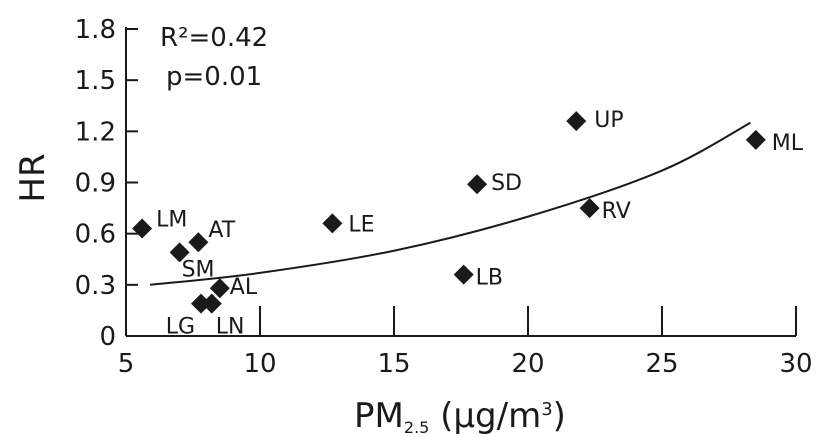  What do you see at coordinates (95, 286) in the screenshot?
I see `y-tick-label: 0.3` at bounding box center [95, 286].